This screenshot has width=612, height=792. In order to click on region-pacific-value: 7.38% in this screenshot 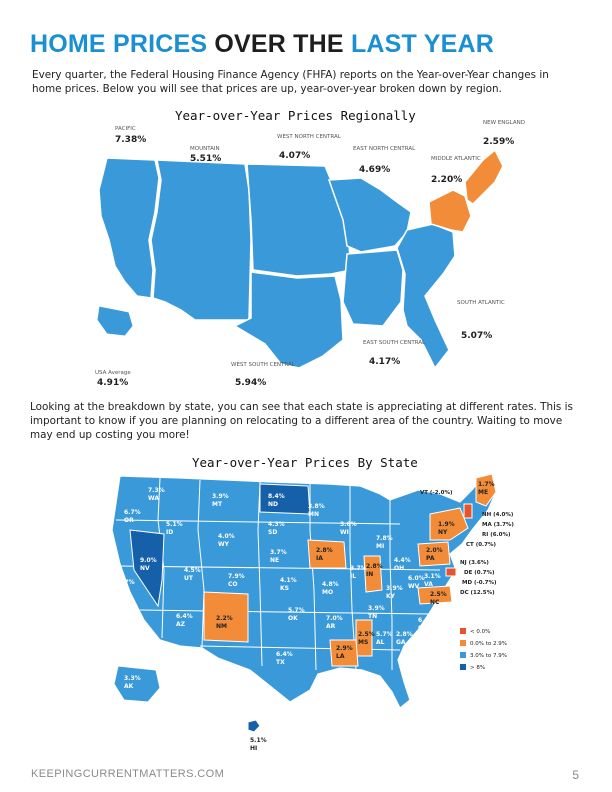, I will do `click(130, 140)`.